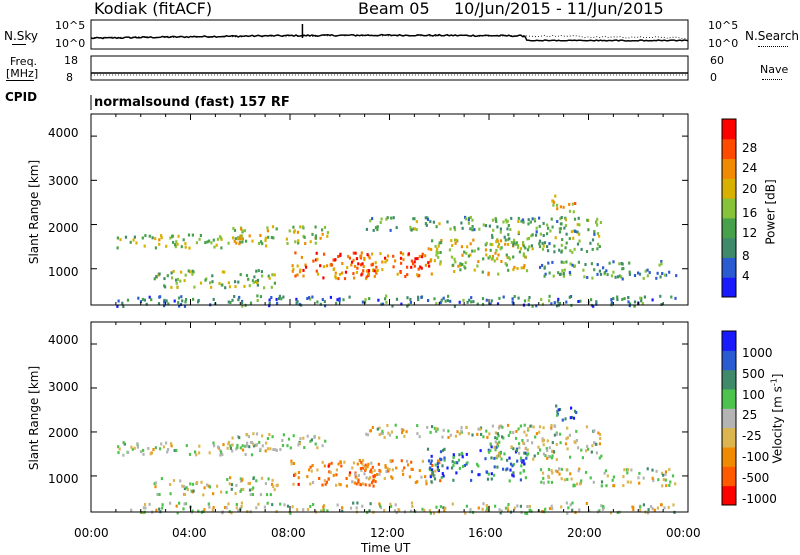 This screenshot has width=800, height=555. What do you see at coordinates (389, 68) in the screenshot?
I see `freq-panel-frame` at bounding box center [389, 68].